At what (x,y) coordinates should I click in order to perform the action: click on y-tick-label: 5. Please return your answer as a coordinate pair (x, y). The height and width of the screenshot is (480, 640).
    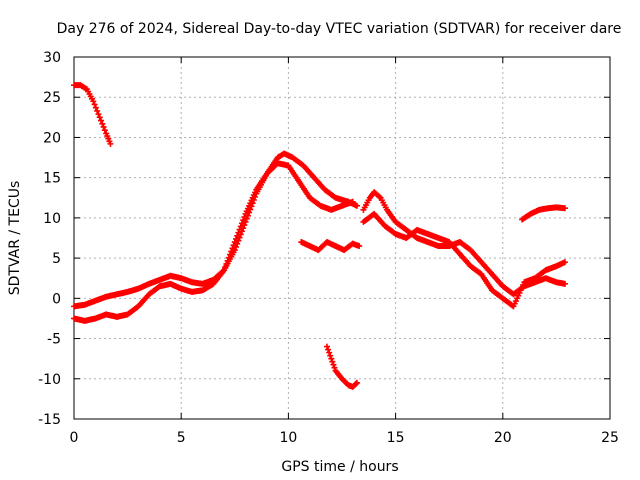
    Looking at the image, I should click on (56, 259).